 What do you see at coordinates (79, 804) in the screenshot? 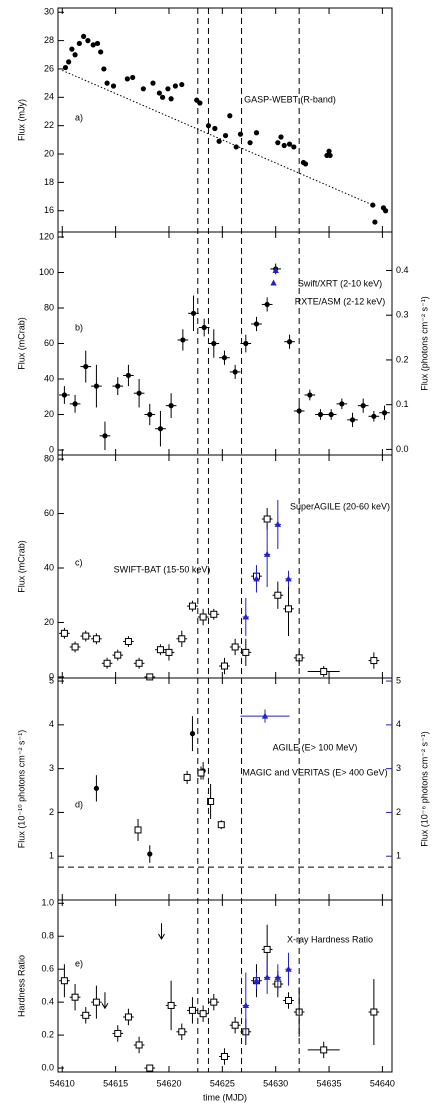
I see `panel-label: d)` at bounding box center [79, 804].